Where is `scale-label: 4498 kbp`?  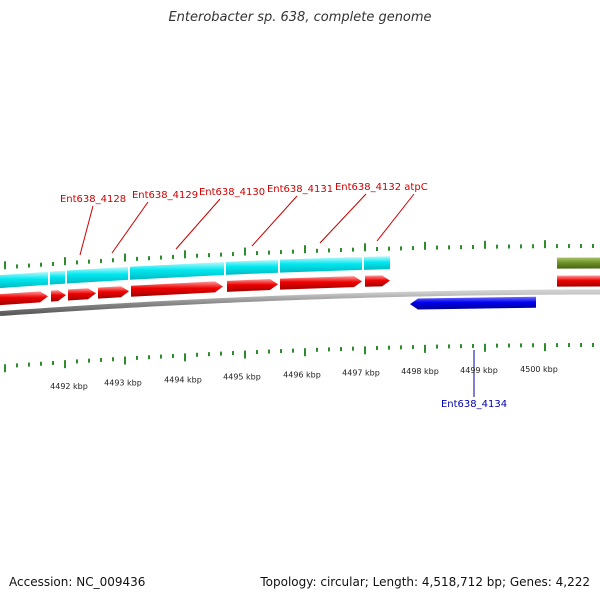
scale-label: 4498 kbp is located at coordinates (420, 371).